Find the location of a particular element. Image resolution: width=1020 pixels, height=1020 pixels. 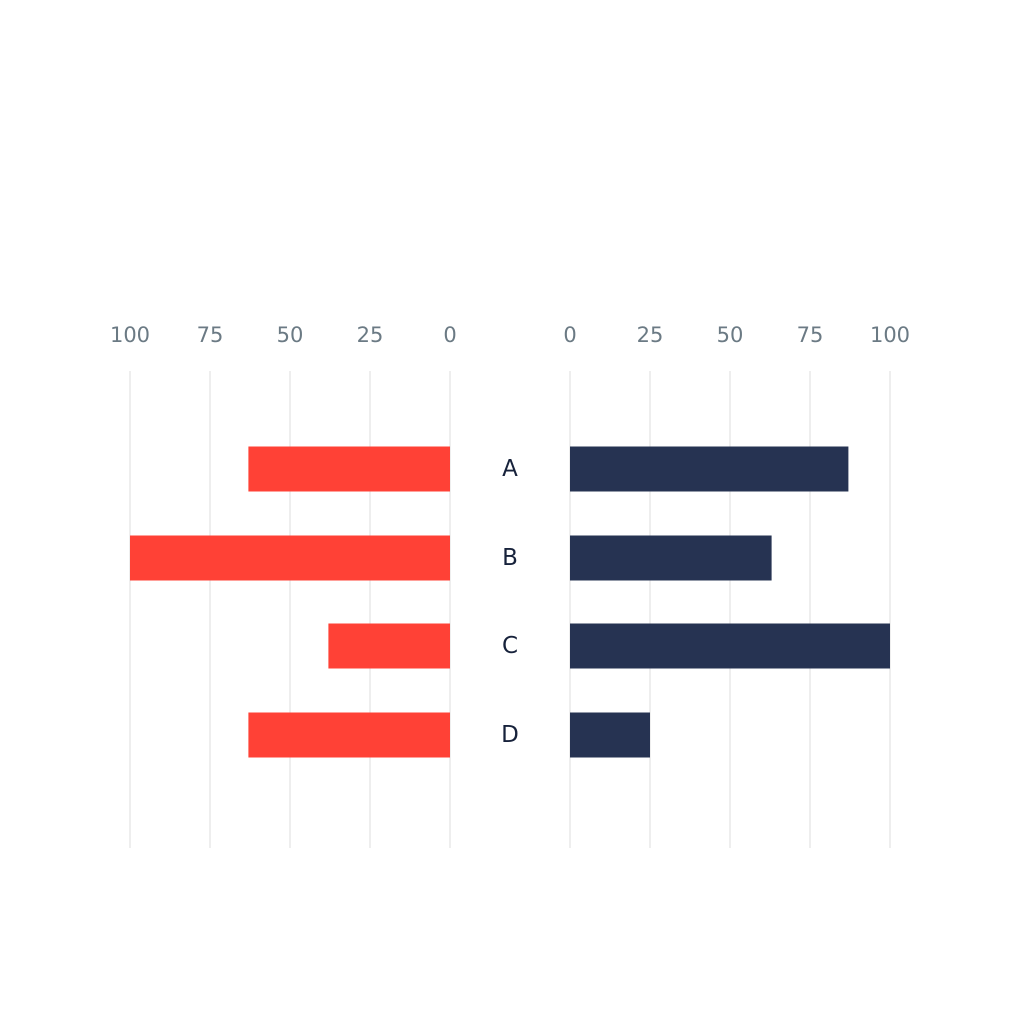

tick-label-right-25: 25 is located at coordinates (650, 335).